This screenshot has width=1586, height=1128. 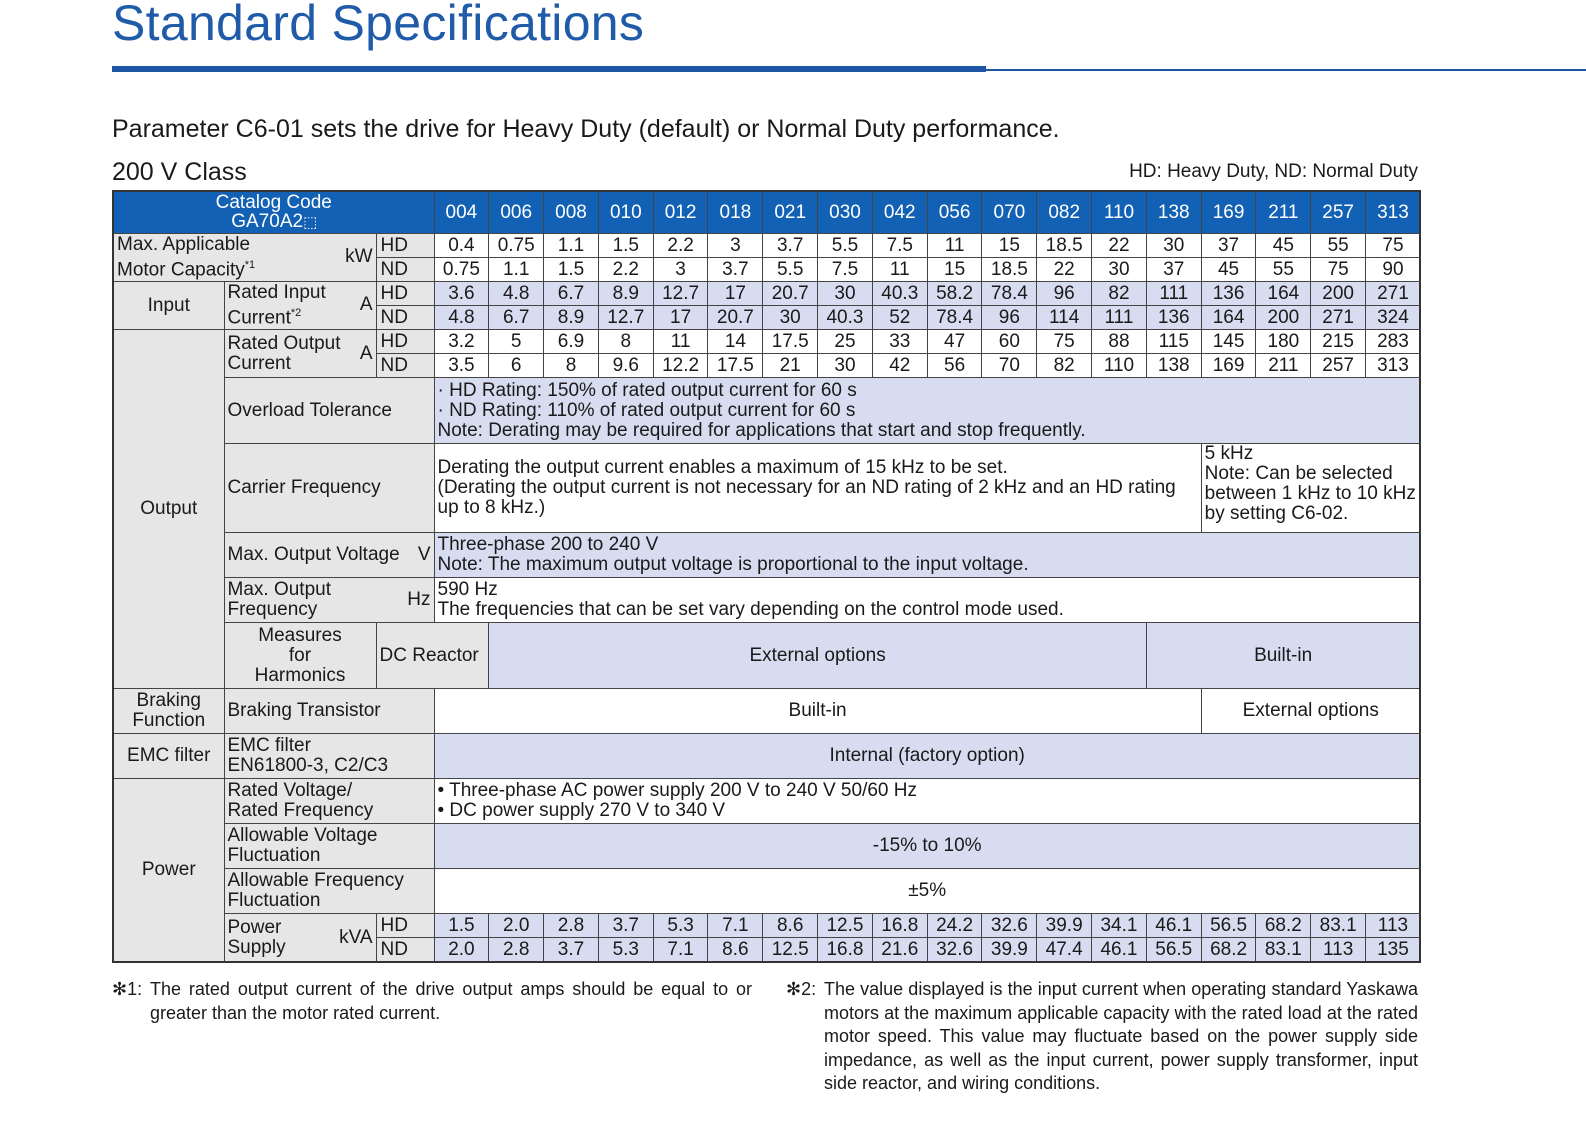 What do you see at coordinates (680, 317) in the screenshot?
I see `value-cell: 17` at bounding box center [680, 317].